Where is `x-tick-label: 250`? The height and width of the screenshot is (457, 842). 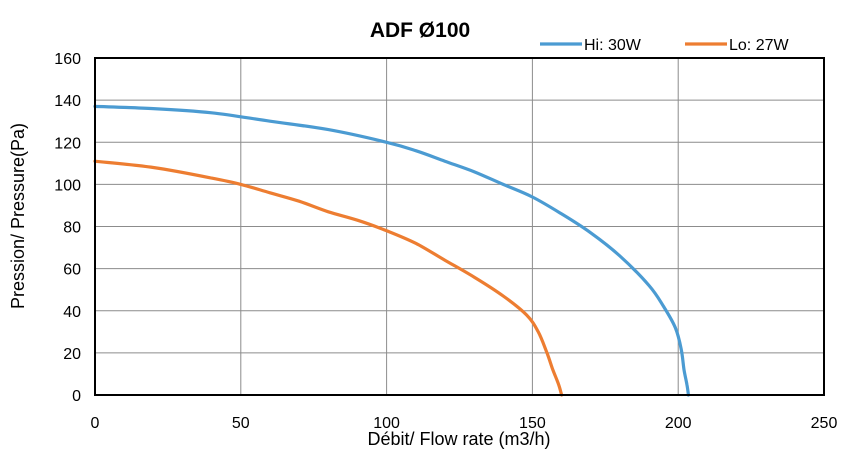
x-tick-label: 250 is located at coordinates (824, 423).